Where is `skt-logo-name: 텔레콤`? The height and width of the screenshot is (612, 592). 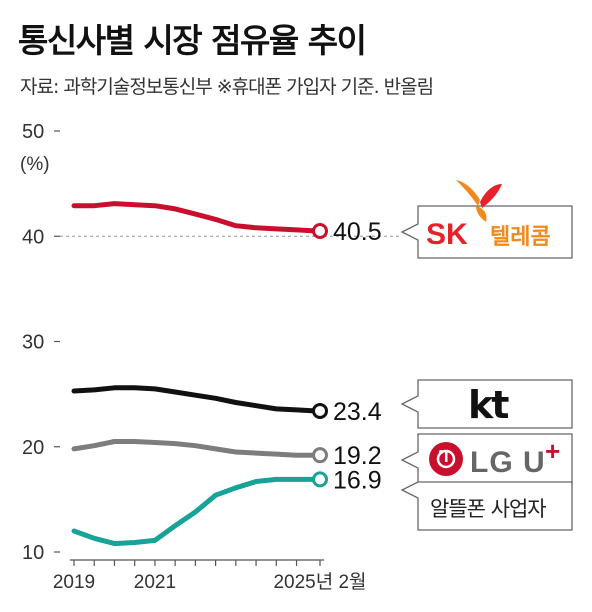 skt-logo-name: 텔레콤 is located at coordinates (520, 237).